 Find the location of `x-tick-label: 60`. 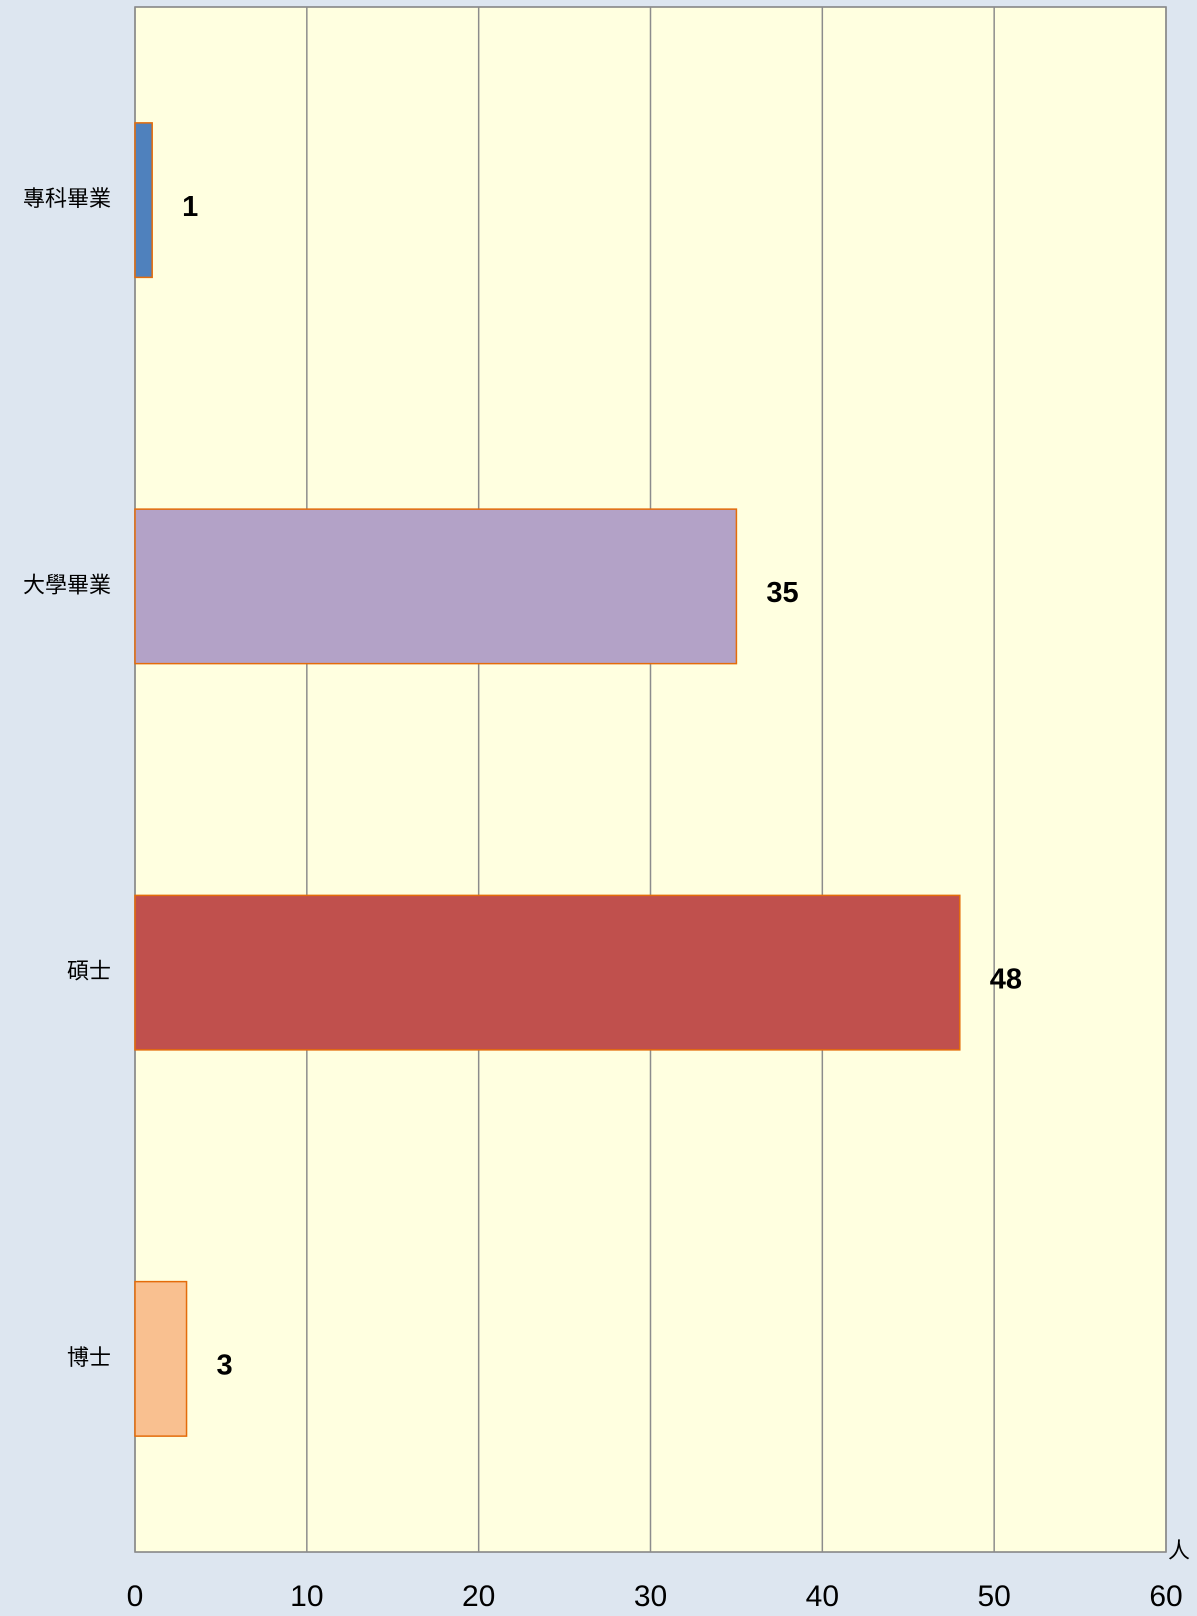

x-tick-label: 60 is located at coordinates (1165, 1596).